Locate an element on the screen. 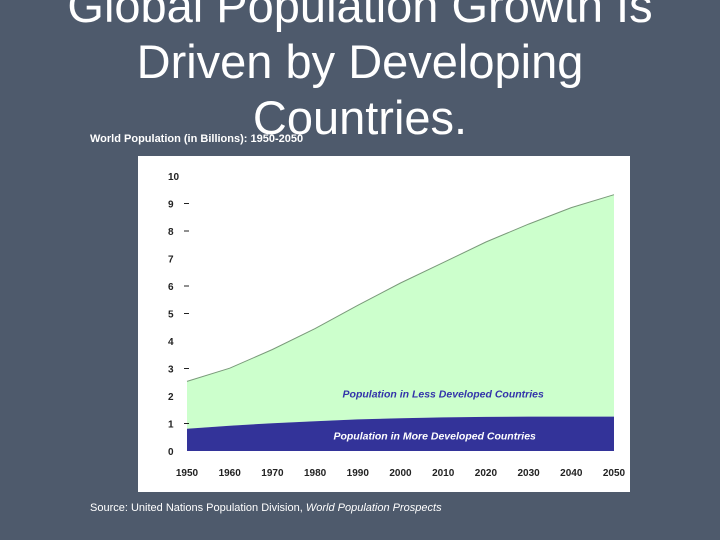 Image resolution: width=720 pixels, height=540 pixels. y-tick-label: 5 is located at coordinates (171, 315).